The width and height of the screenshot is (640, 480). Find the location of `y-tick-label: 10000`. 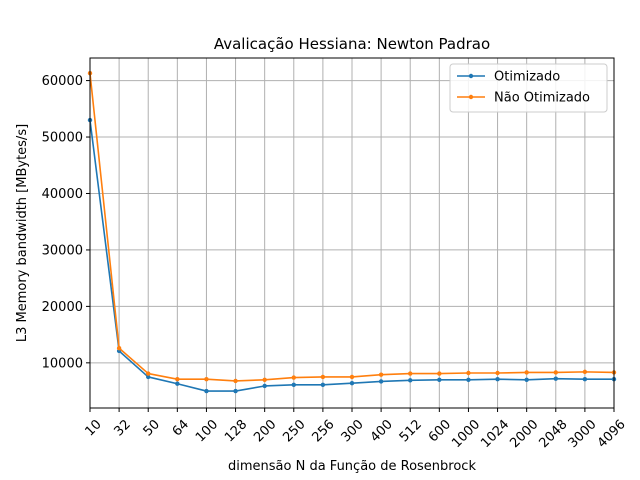

y-tick-label: 10000 is located at coordinates (62, 363).